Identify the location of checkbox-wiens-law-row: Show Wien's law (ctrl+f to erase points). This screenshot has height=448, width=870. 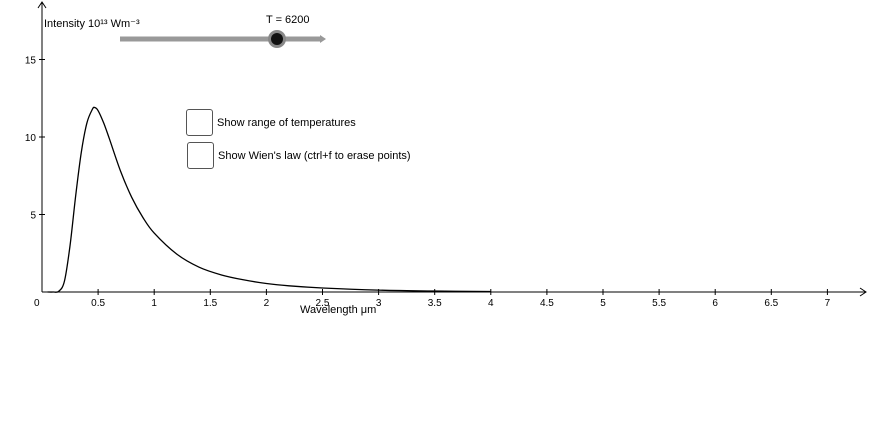
(299, 155).